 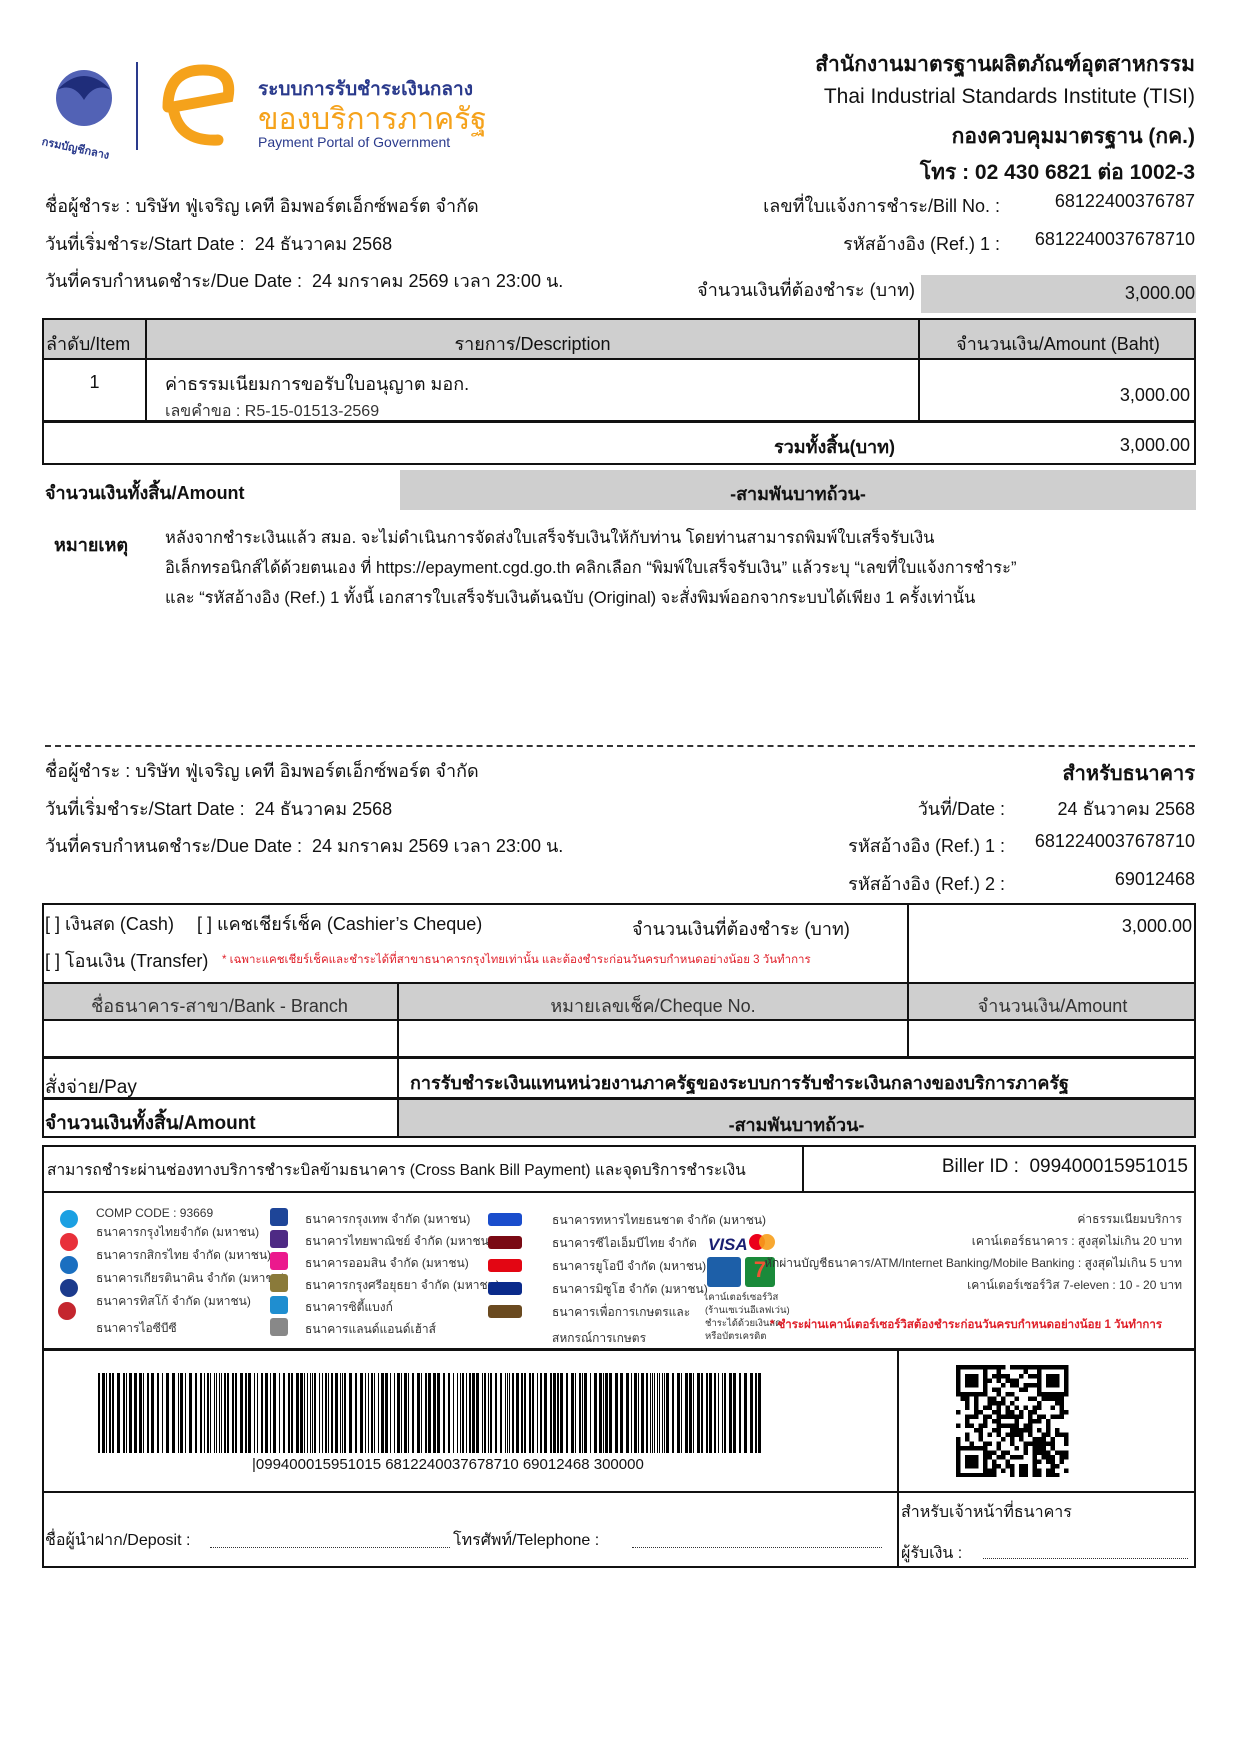 I want to click on garuda-logo, so click(x=84, y=98).